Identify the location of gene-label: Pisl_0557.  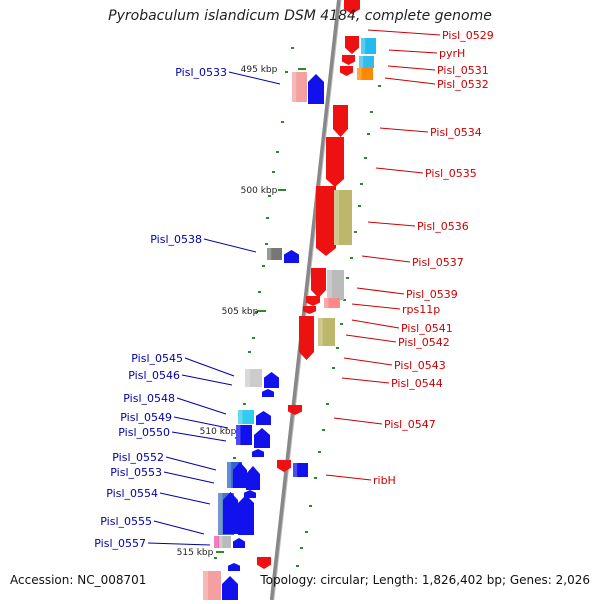
(120, 543).